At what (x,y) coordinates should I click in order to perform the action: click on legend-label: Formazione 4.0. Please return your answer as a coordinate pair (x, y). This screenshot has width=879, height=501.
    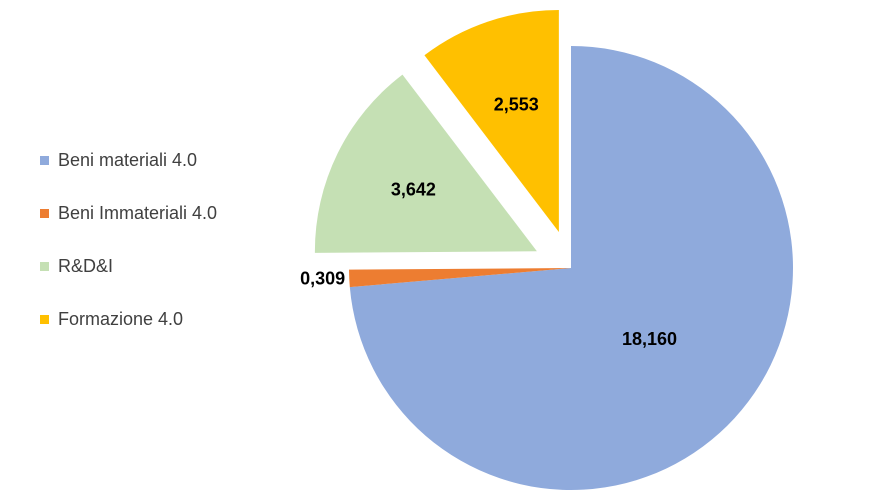
    Looking at the image, I should click on (121, 319).